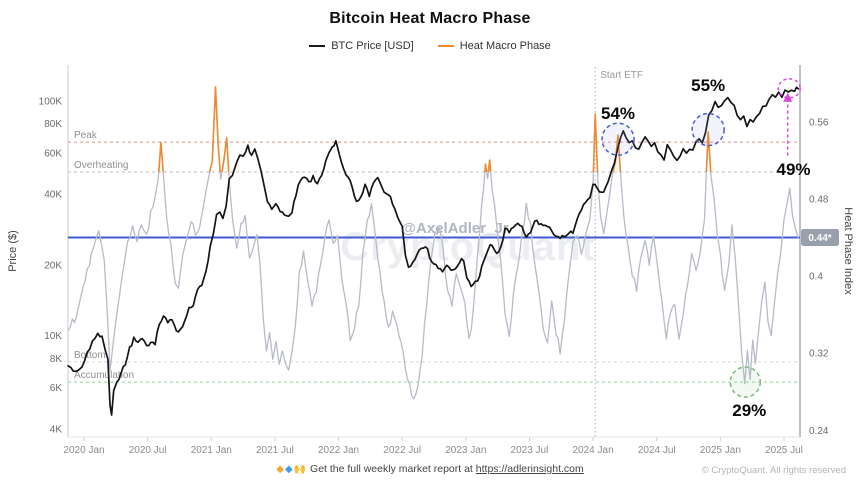 This screenshot has width=860, height=484. Describe the element at coordinates (720, 450) in the screenshot. I see `x-tick-label: 2025 Jan` at that location.